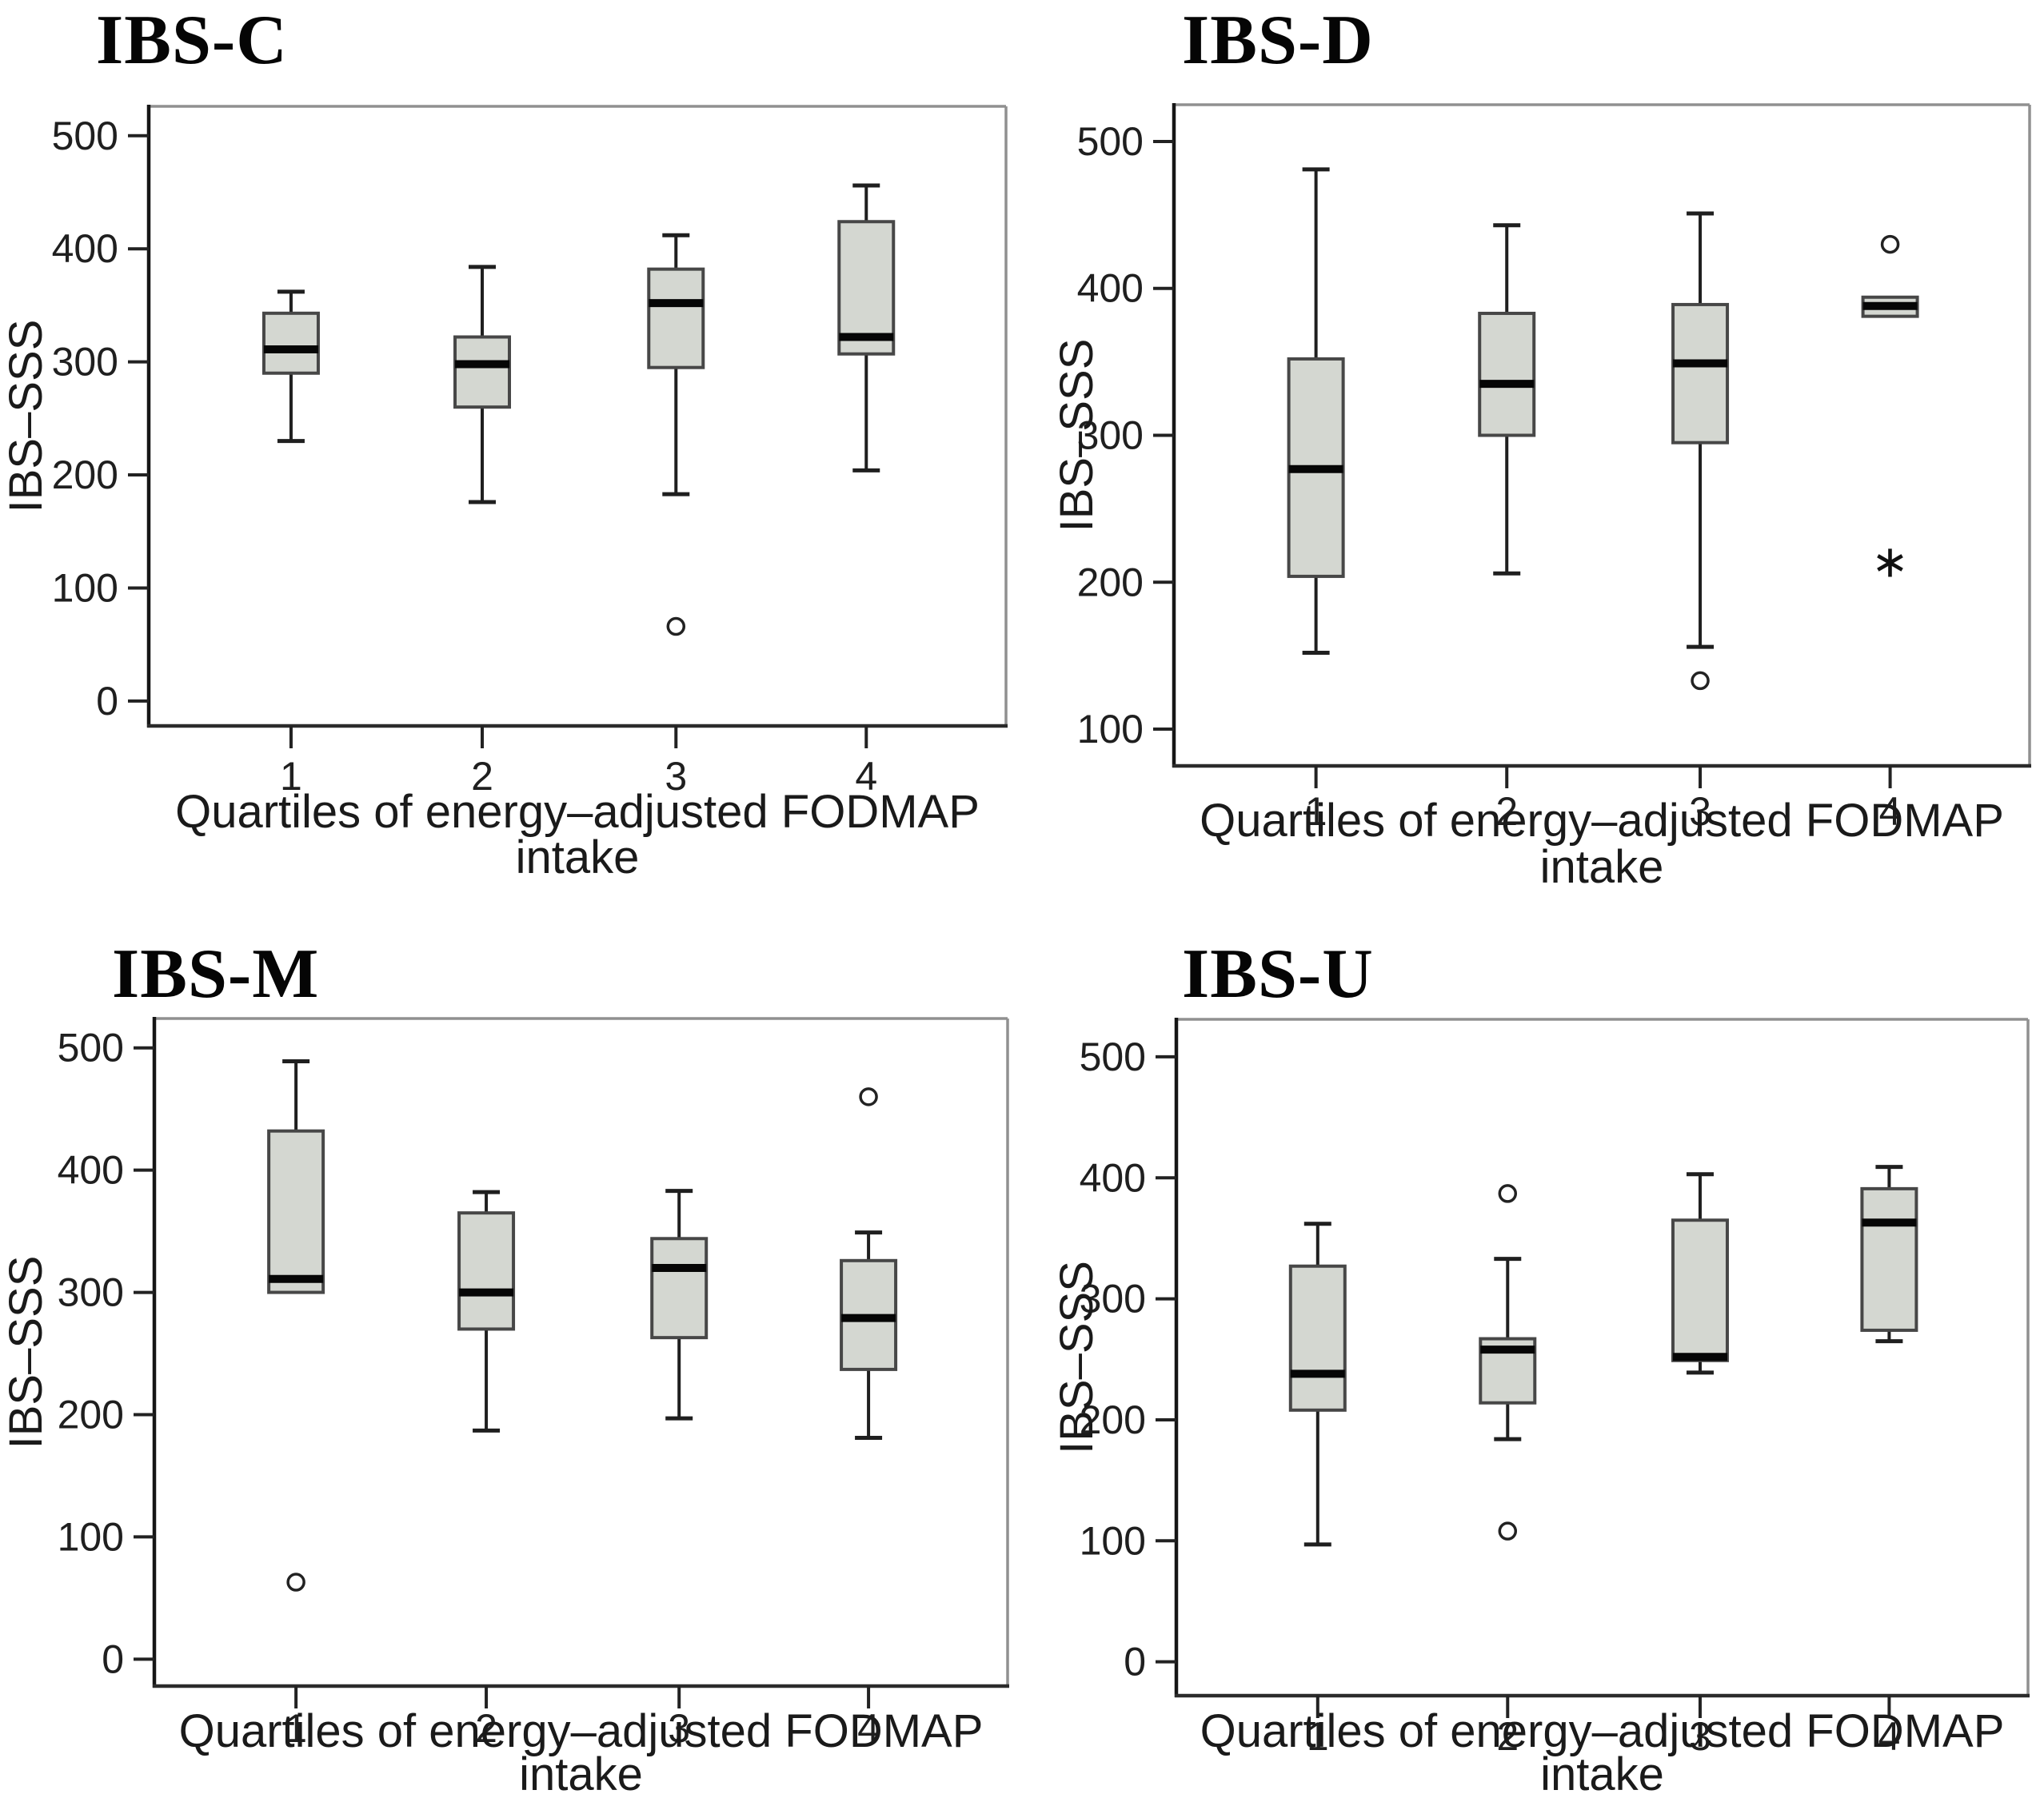 Image resolution: width=2044 pixels, height=1794 pixels. I want to click on panel-title-ibs-d: IBS-D, so click(1278, 40).